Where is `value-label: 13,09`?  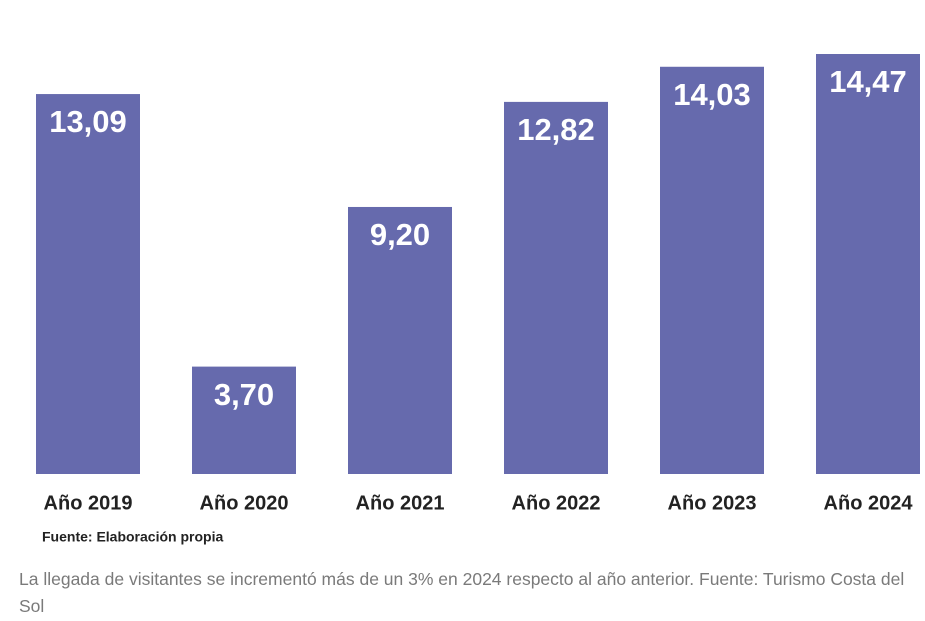 value-label: 13,09 is located at coordinates (88, 121).